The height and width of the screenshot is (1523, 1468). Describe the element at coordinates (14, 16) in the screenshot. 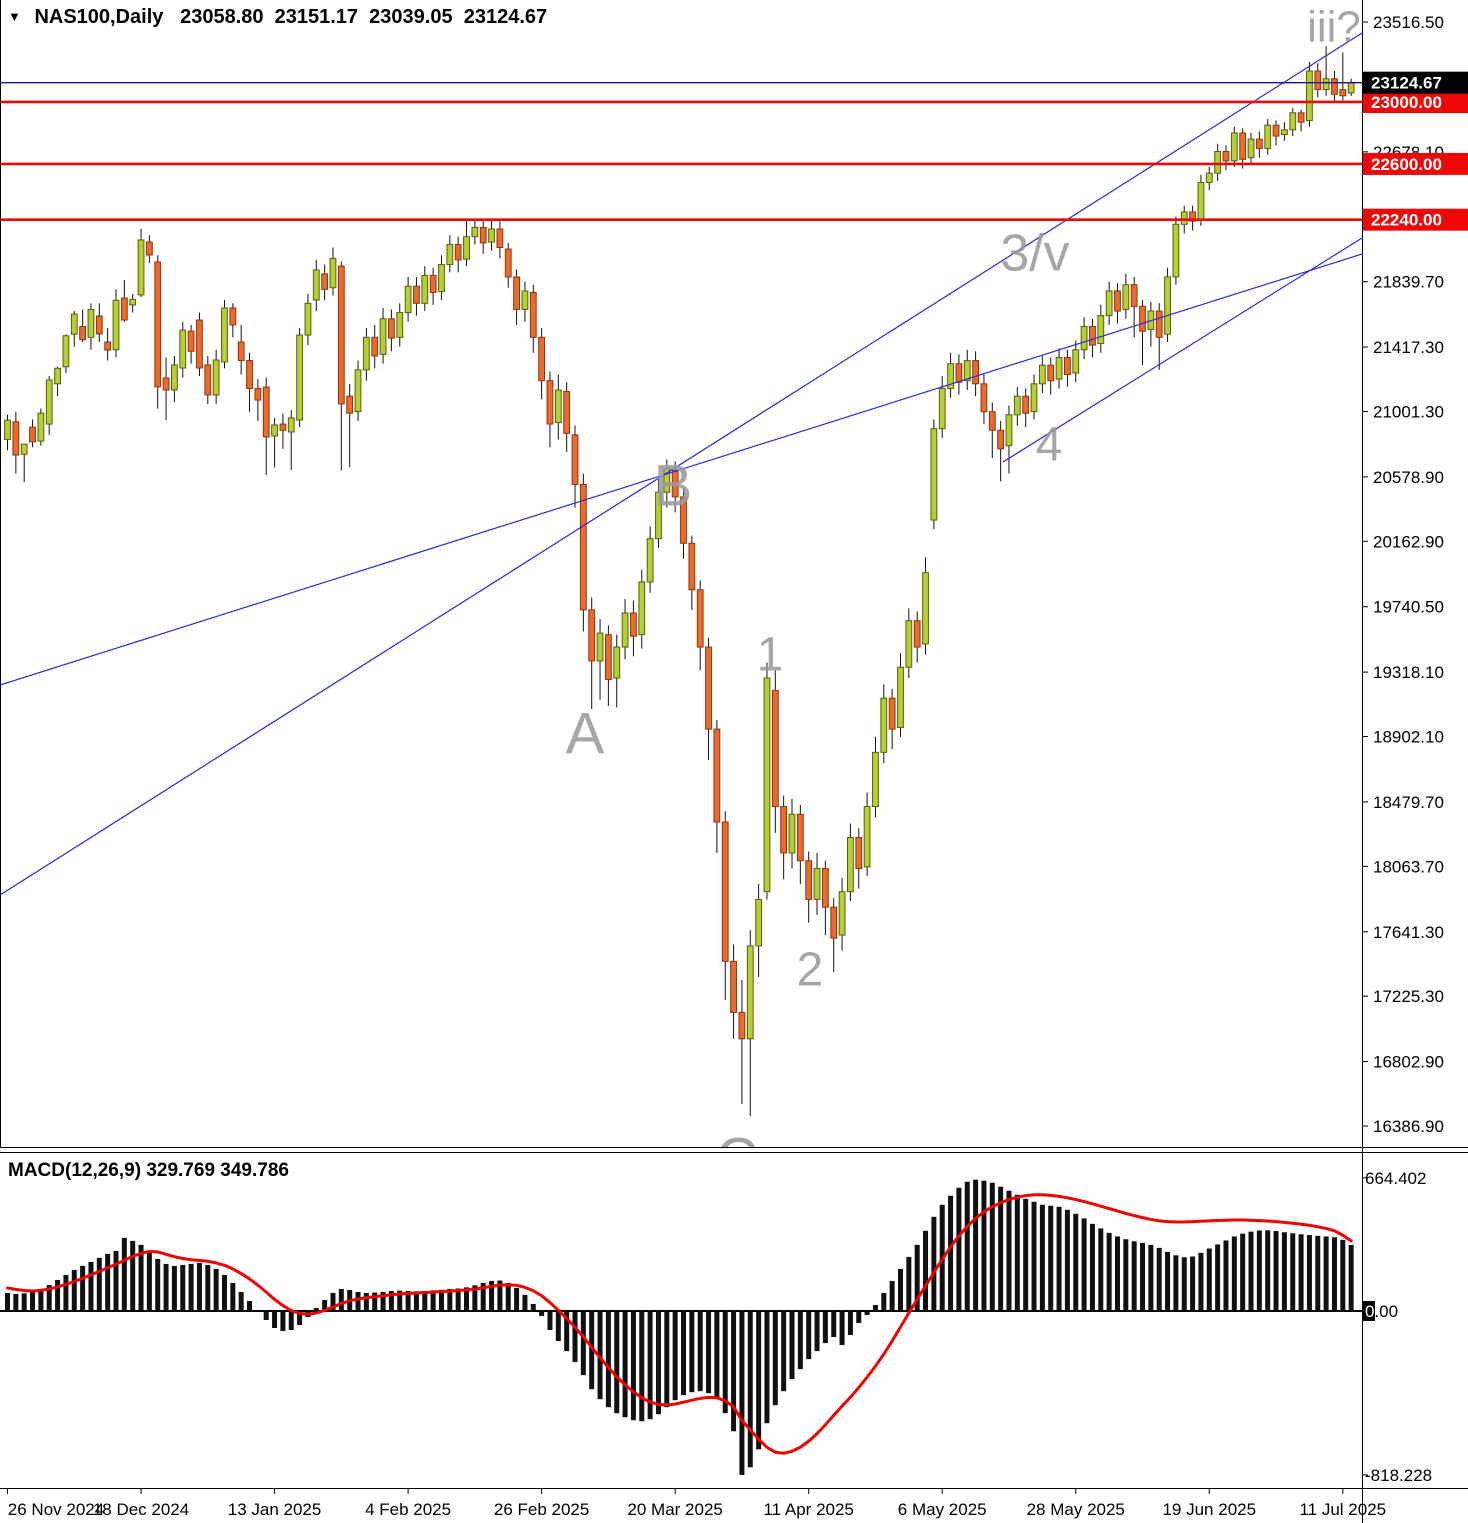

I see `collapse-triangle-icon: ▼` at that location.